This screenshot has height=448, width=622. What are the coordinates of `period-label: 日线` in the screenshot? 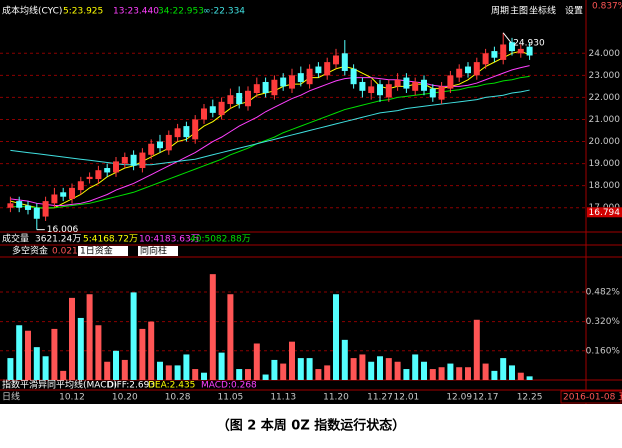 It's located at (11, 397).